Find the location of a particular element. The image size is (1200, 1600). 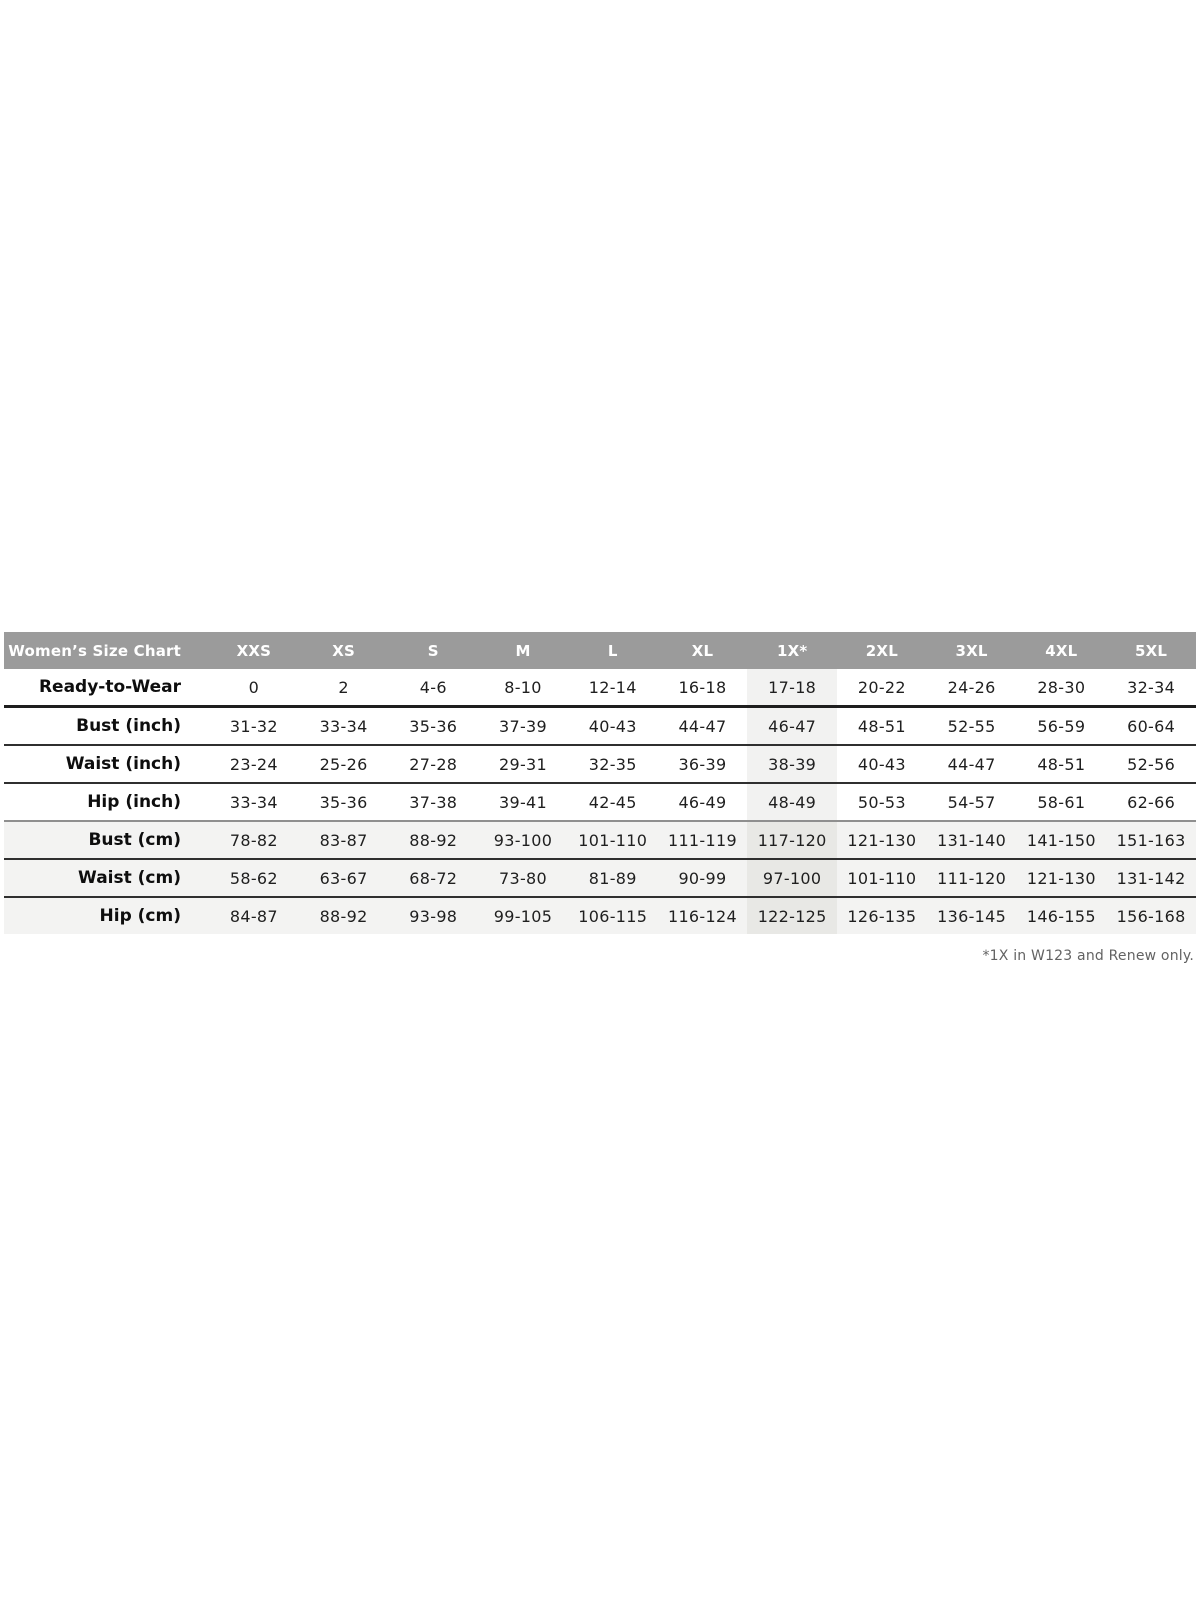

size-value-cell: 136-145 is located at coordinates (971, 915).